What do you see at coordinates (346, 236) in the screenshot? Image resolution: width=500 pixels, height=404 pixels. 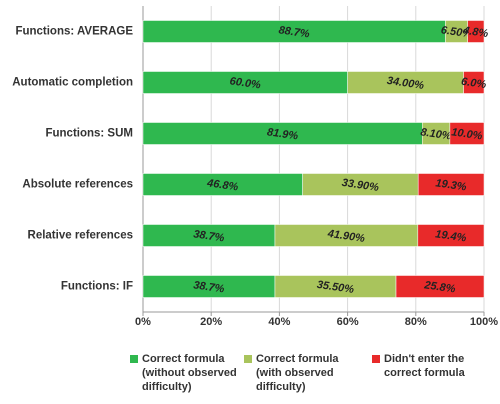 I see `value-label: 41.90%` at bounding box center [346, 236].